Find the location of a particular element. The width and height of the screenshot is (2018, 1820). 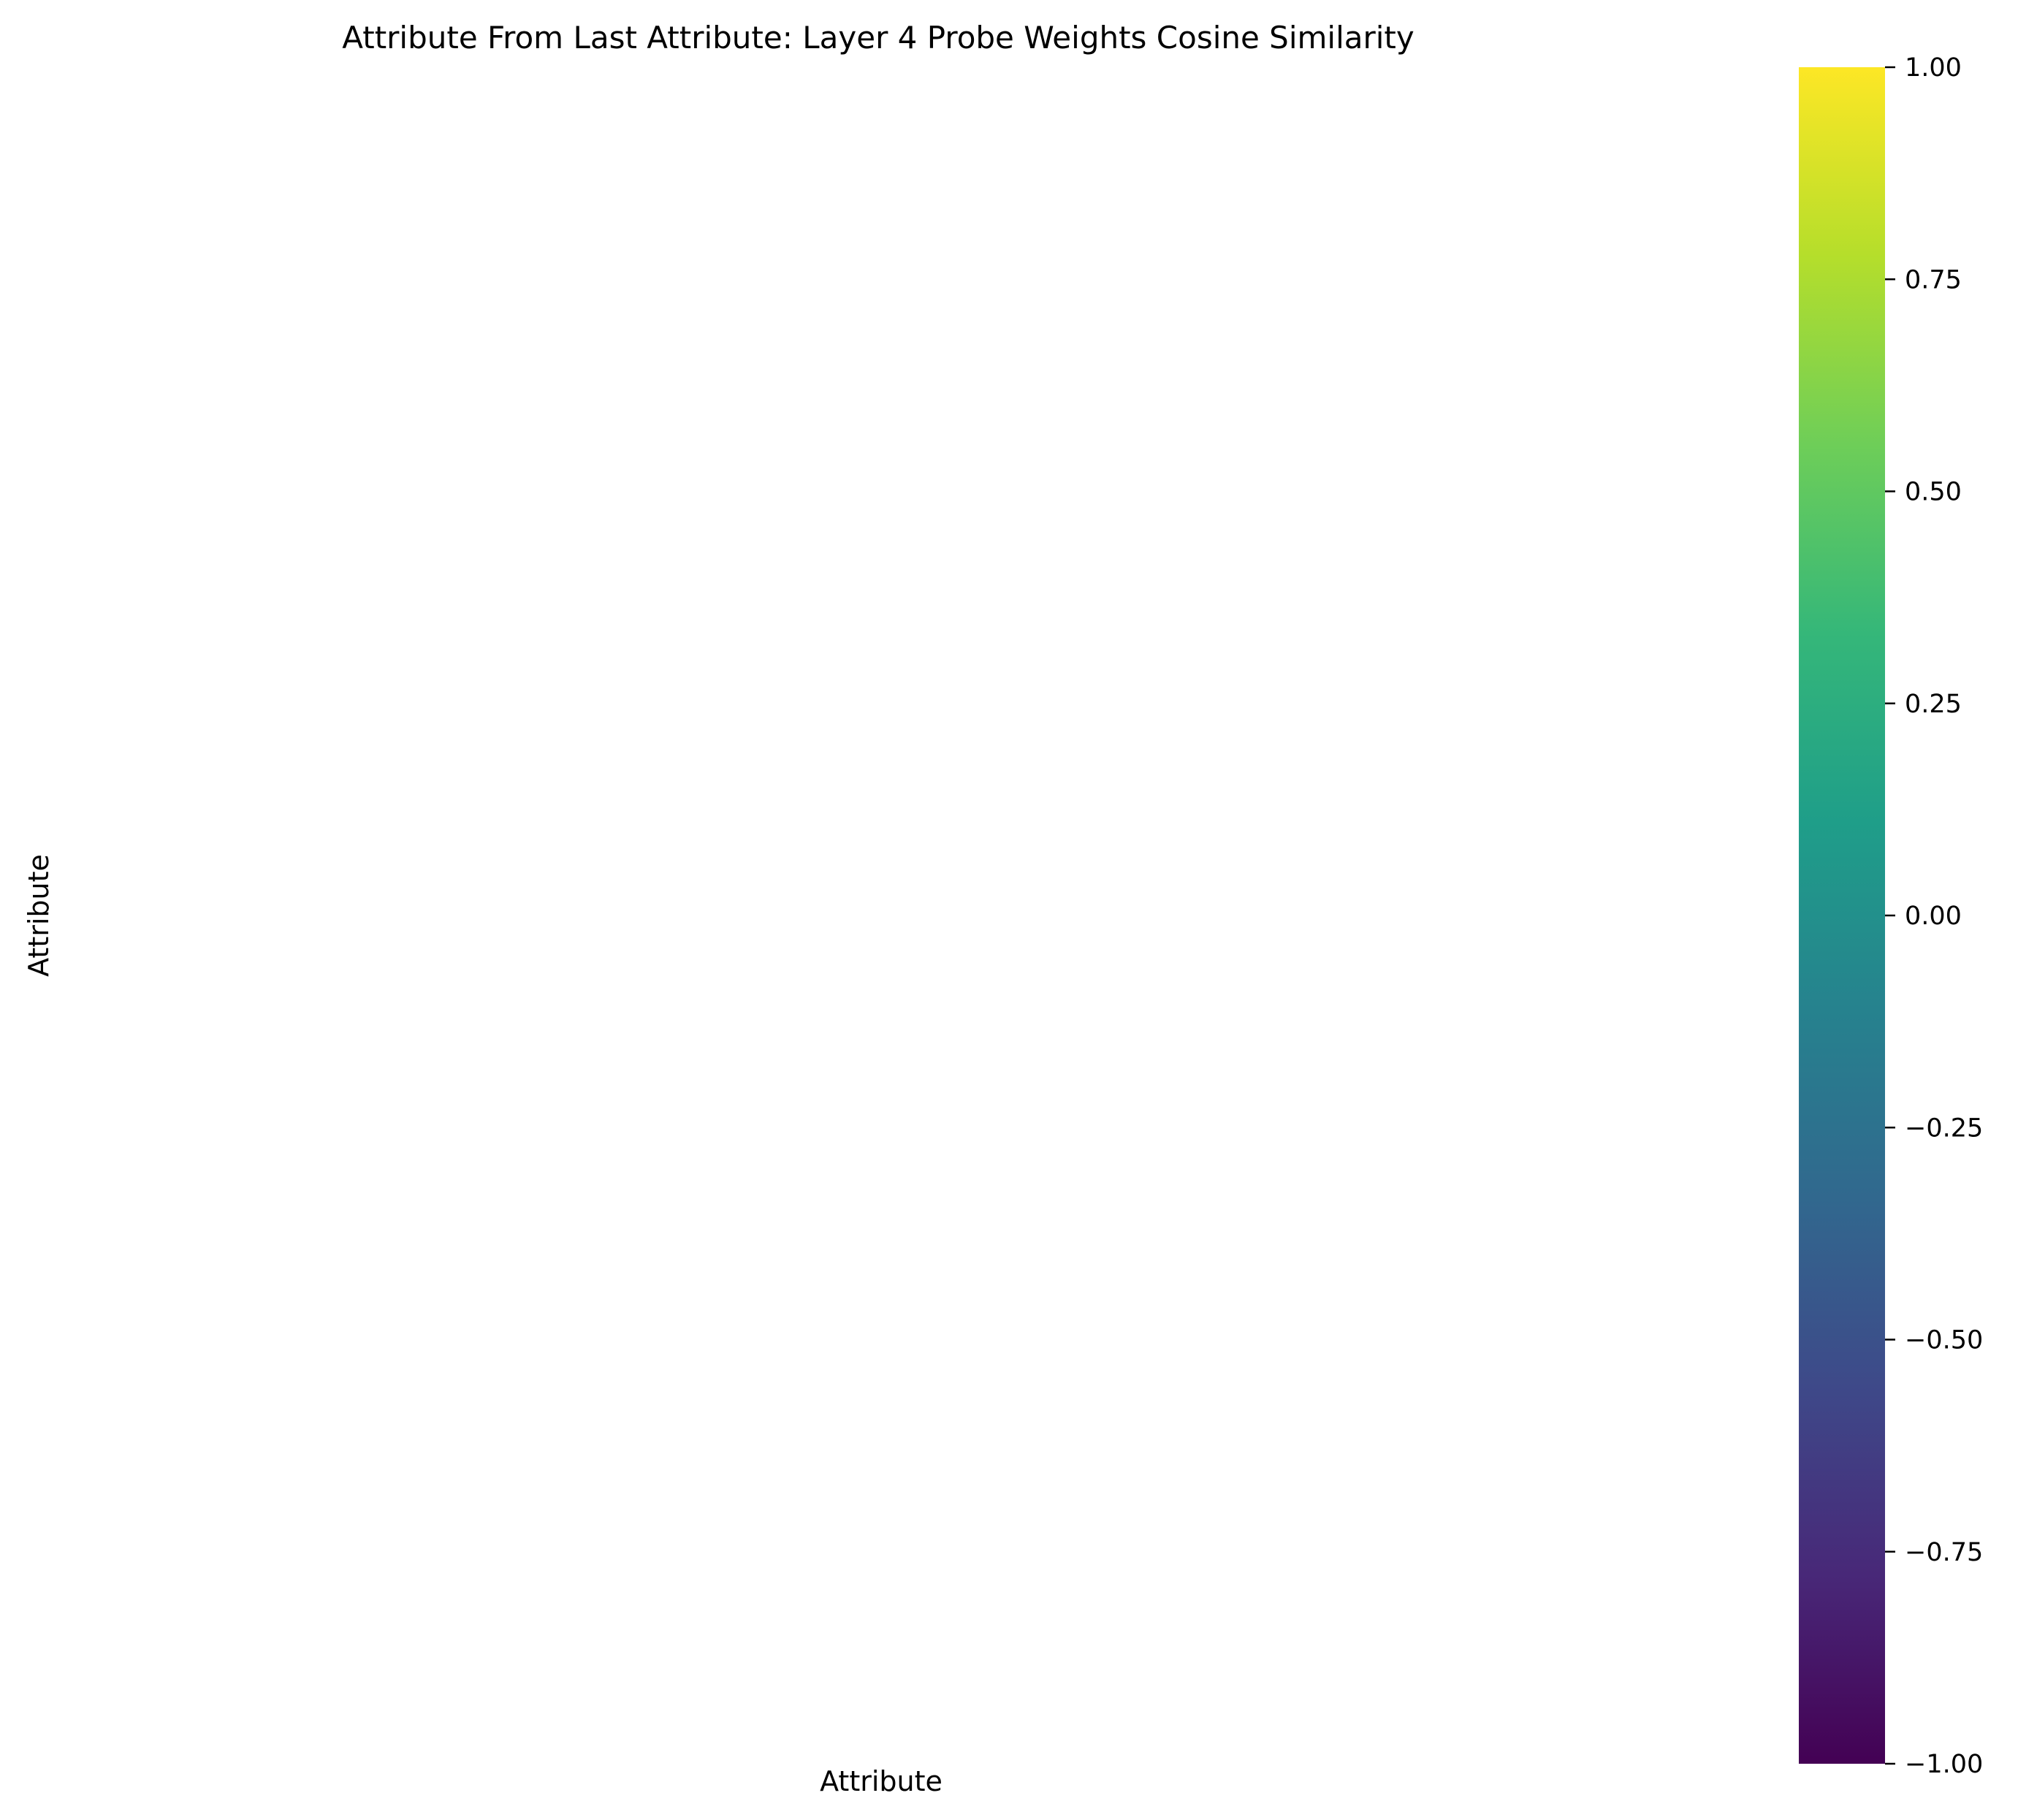

colorbar-ticks: 1.00 0.75 0.50 0.25 0.00 −0.25 −0.50 −0.75 −1.00 is located at coordinates (1934, 916).